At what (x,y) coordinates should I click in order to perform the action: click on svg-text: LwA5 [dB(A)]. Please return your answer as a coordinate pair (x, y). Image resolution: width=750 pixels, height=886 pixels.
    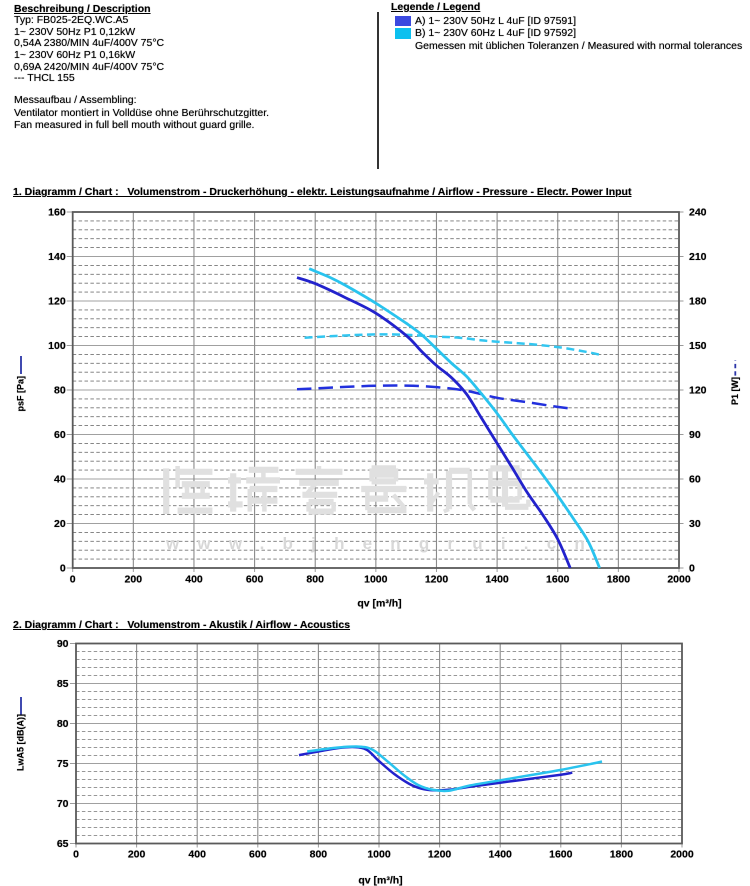
    Looking at the image, I should click on (21, 742).